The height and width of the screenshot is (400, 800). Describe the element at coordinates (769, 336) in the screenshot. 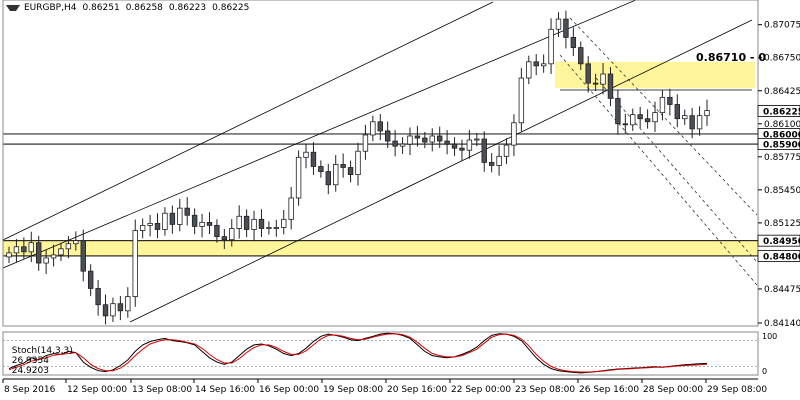

I see `stochastic-tick-label: 100` at that location.